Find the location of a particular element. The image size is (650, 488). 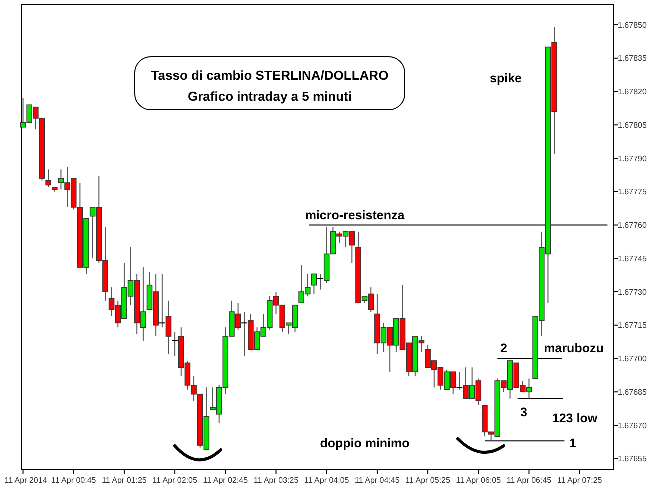

annotation: 2 is located at coordinates (504, 348).